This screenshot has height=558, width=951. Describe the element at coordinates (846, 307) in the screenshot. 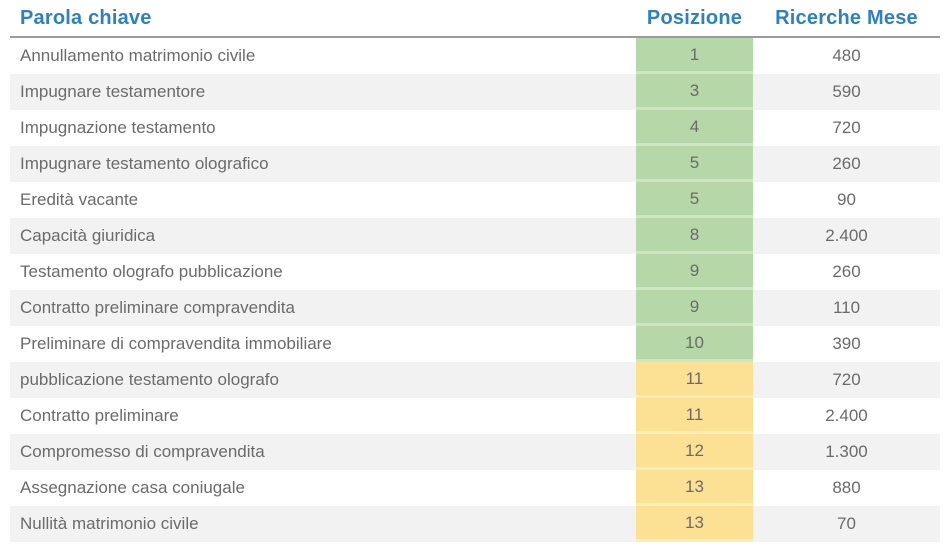

I see `monthly-searches-cell: 110` at that location.